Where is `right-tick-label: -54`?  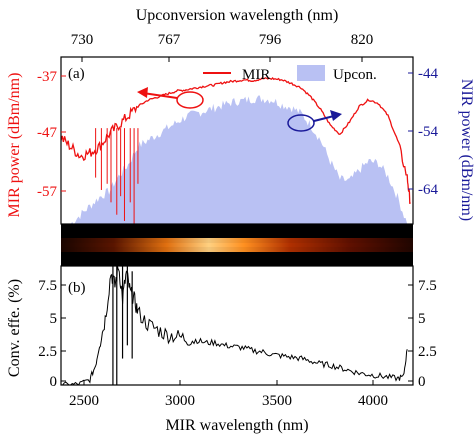
right-tick-label: -54 is located at coordinates (428, 132).